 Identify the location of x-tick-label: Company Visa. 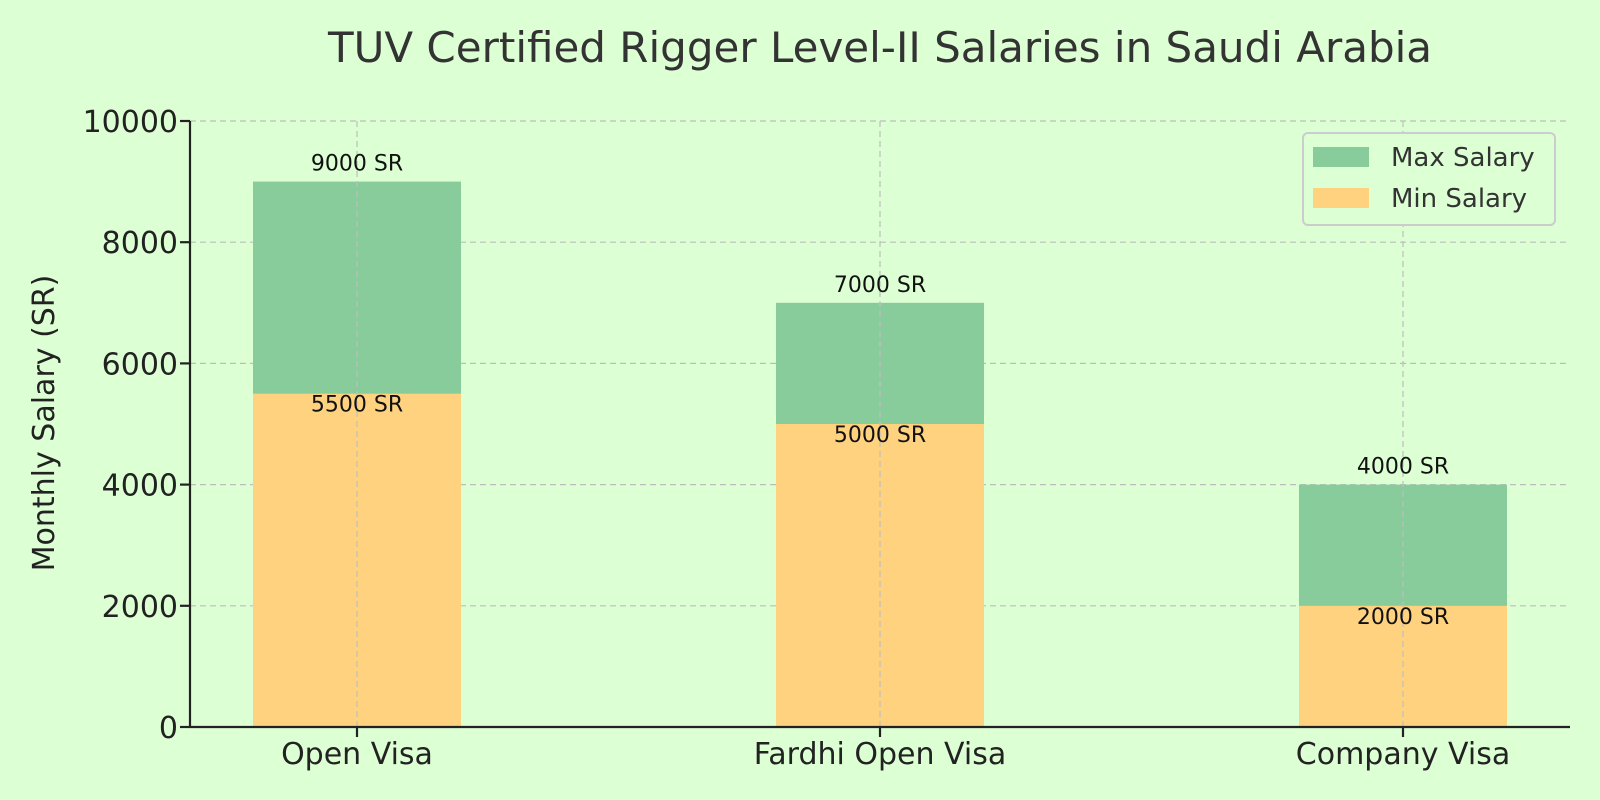
(1403, 754).